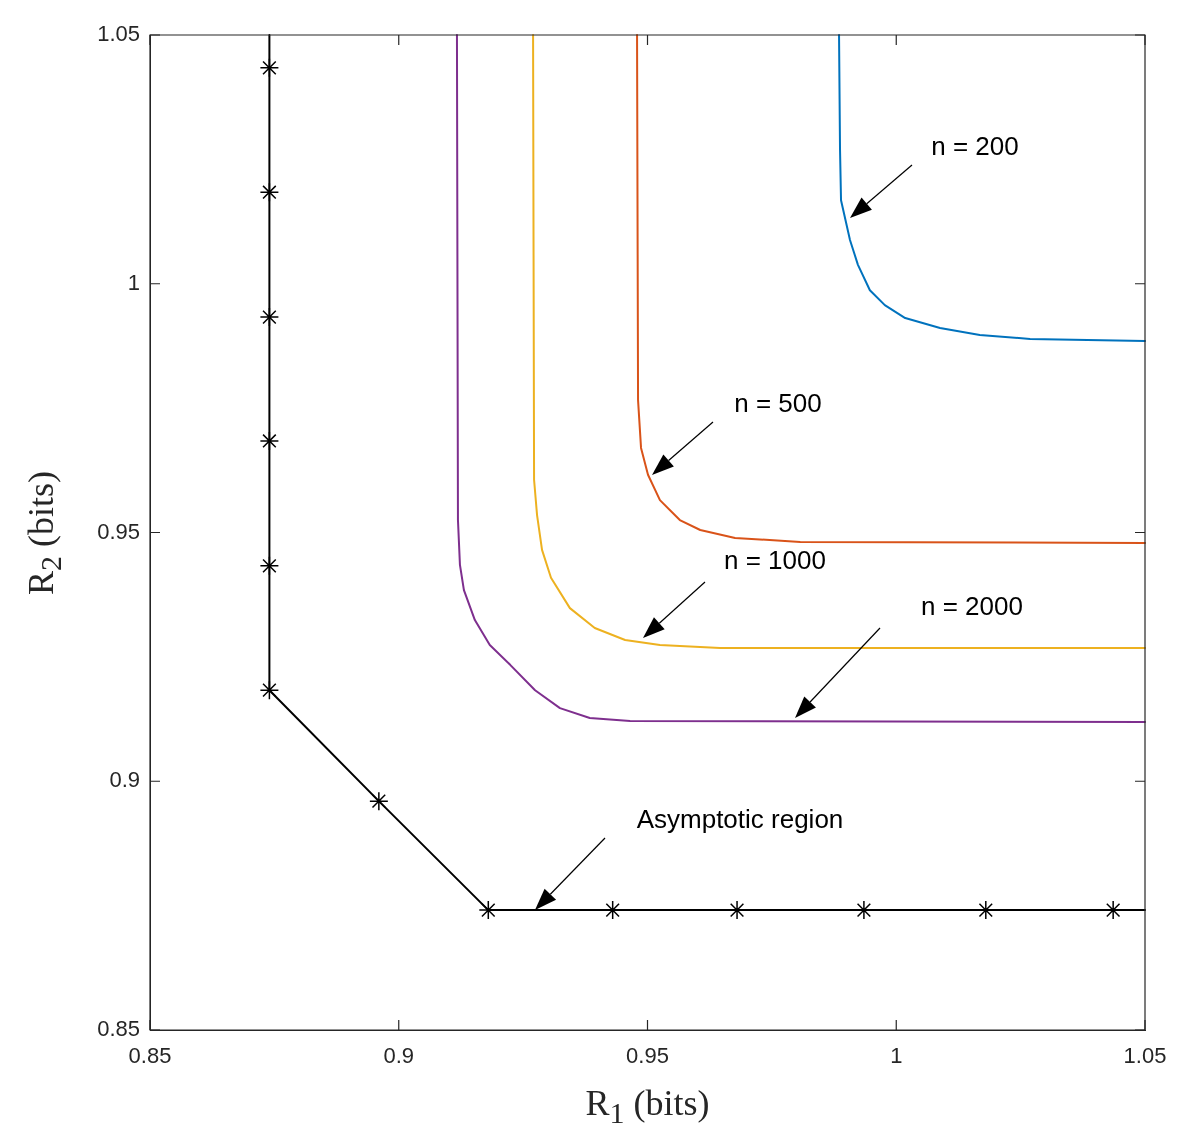 Image resolution: width=1194 pixels, height=1141 pixels. Describe the element at coordinates (118, 531) in the screenshot. I see `y-tick-label: 0.95` at that location.